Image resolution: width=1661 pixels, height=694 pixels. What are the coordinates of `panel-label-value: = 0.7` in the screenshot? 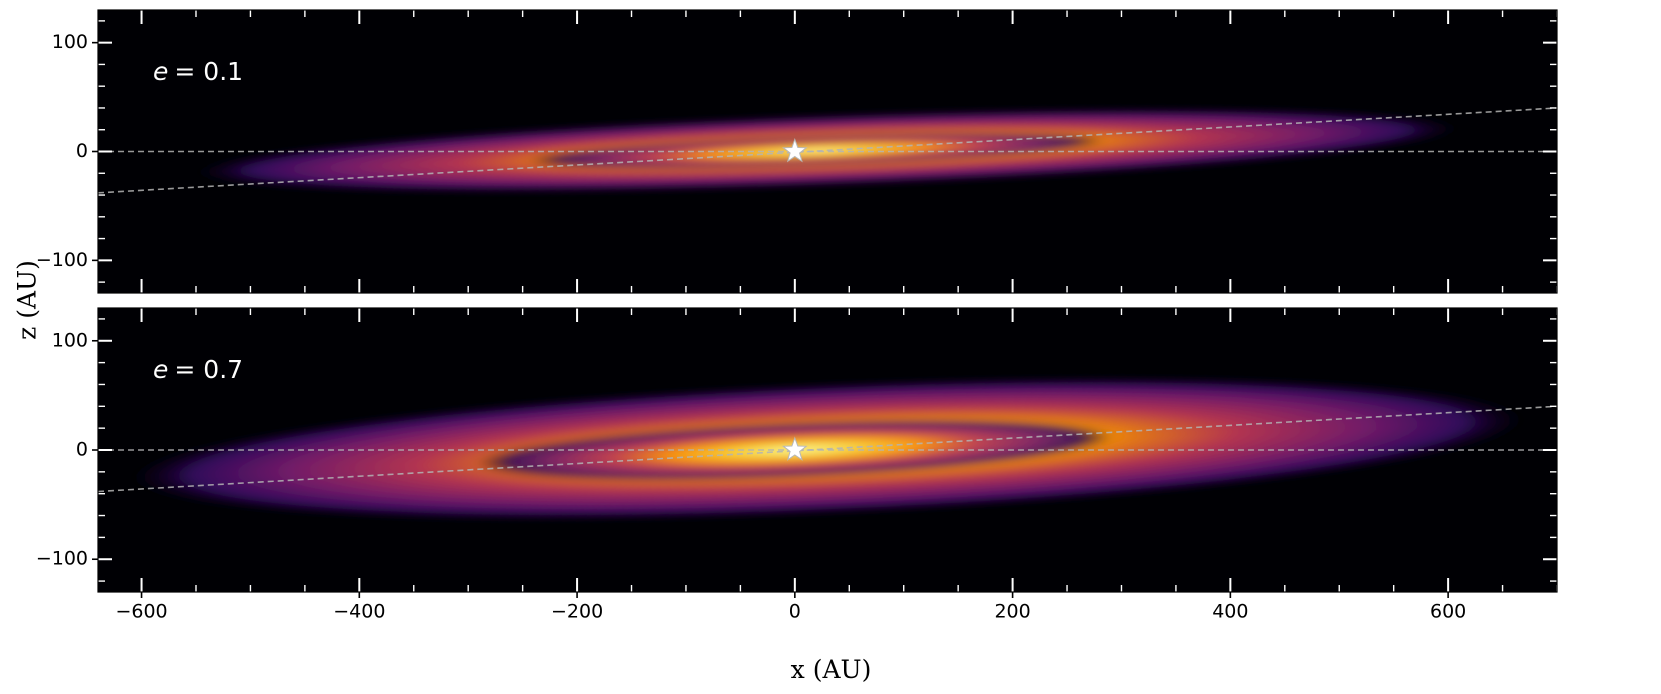 It's located at (208, 369).